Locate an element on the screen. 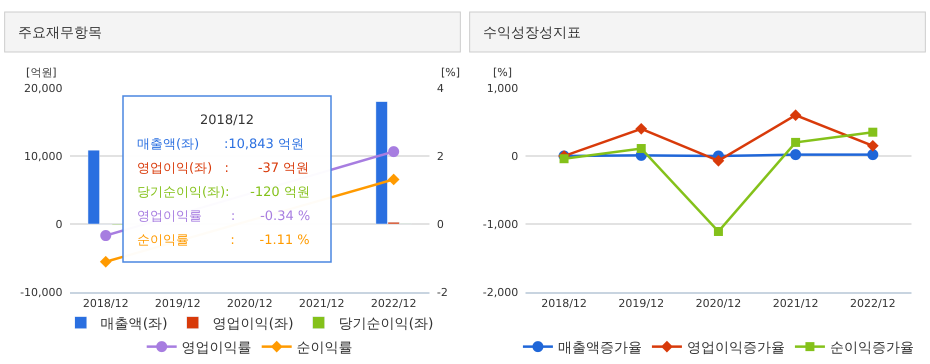 Image resolution: width=930 pixels, height=364 pixels. y-axis-title: [%] is located at coordinates (502, 72).